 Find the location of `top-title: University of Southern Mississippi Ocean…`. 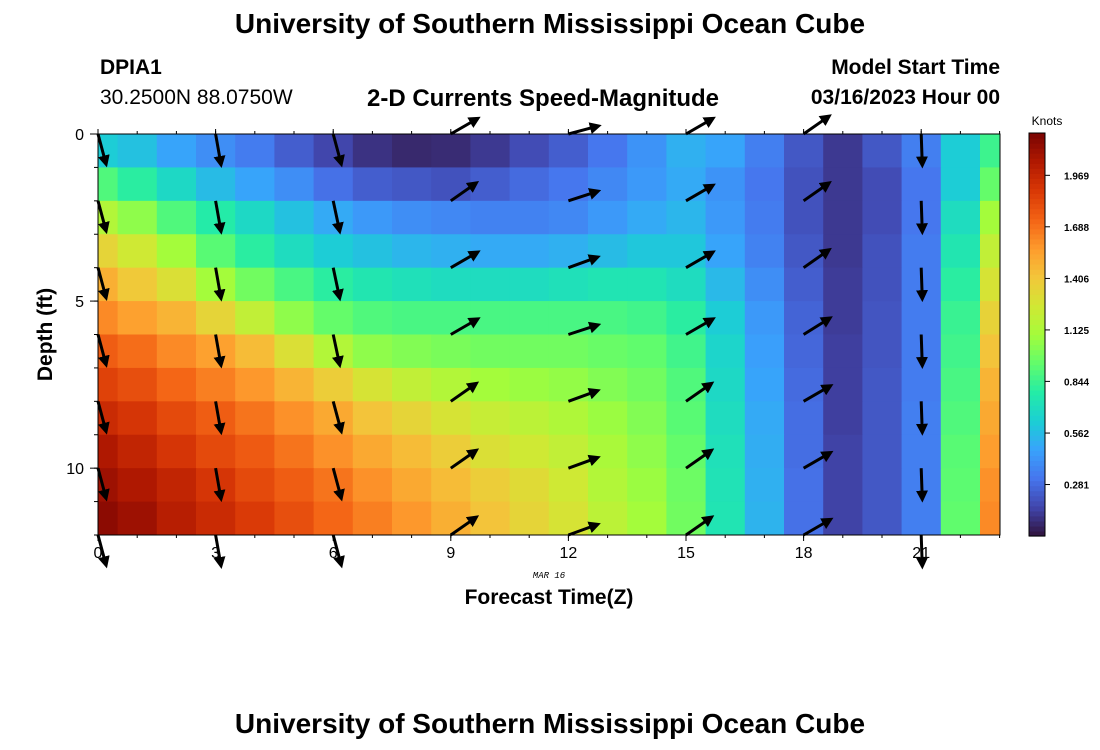

top-title: University of Southern Mississippi Ocean… is located at coordinates (550, 23).